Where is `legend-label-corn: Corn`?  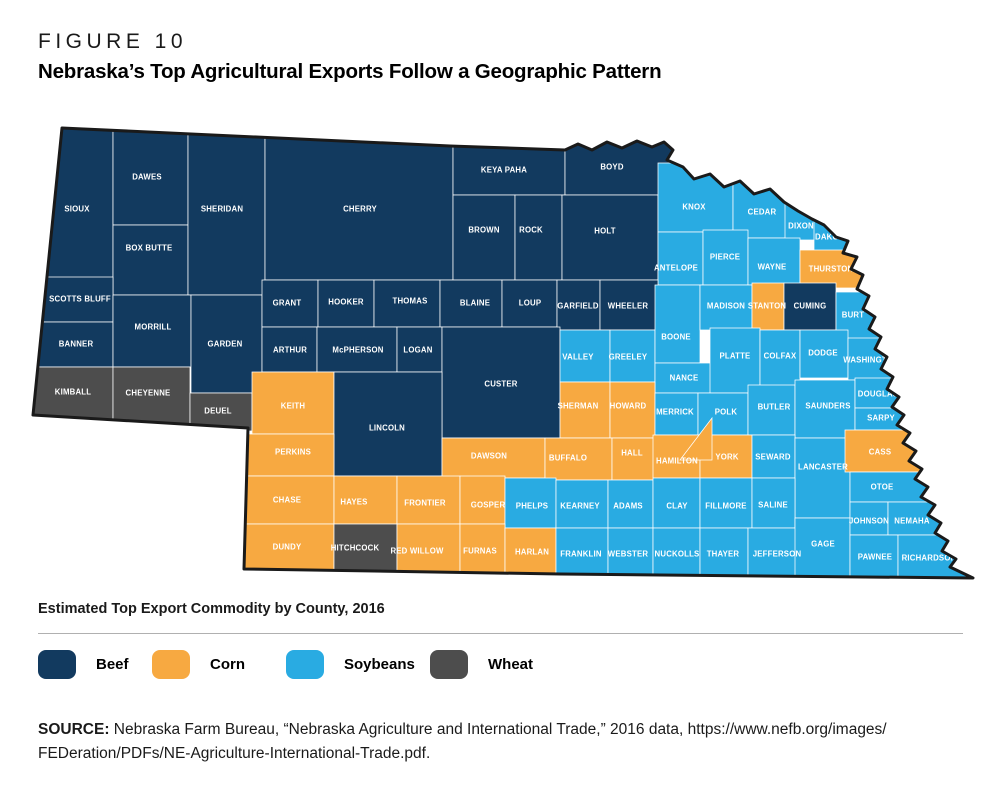
legend-label-corn: Corn is located at coordinates (227, 664).